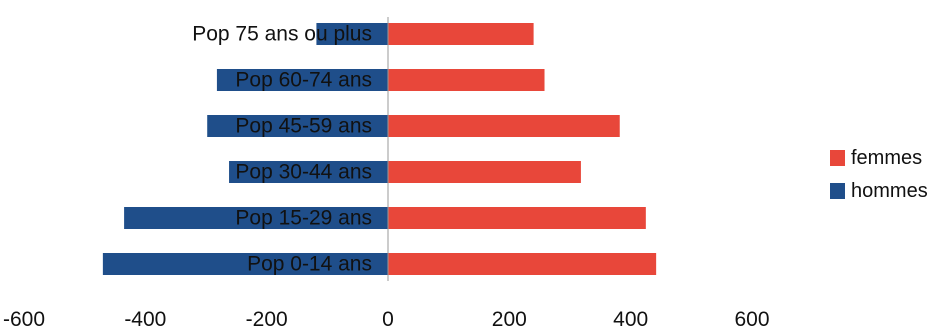 The height and width of the screenshot is (333, 952). I want to click on x-tick-label: 200, so click(509, 319).